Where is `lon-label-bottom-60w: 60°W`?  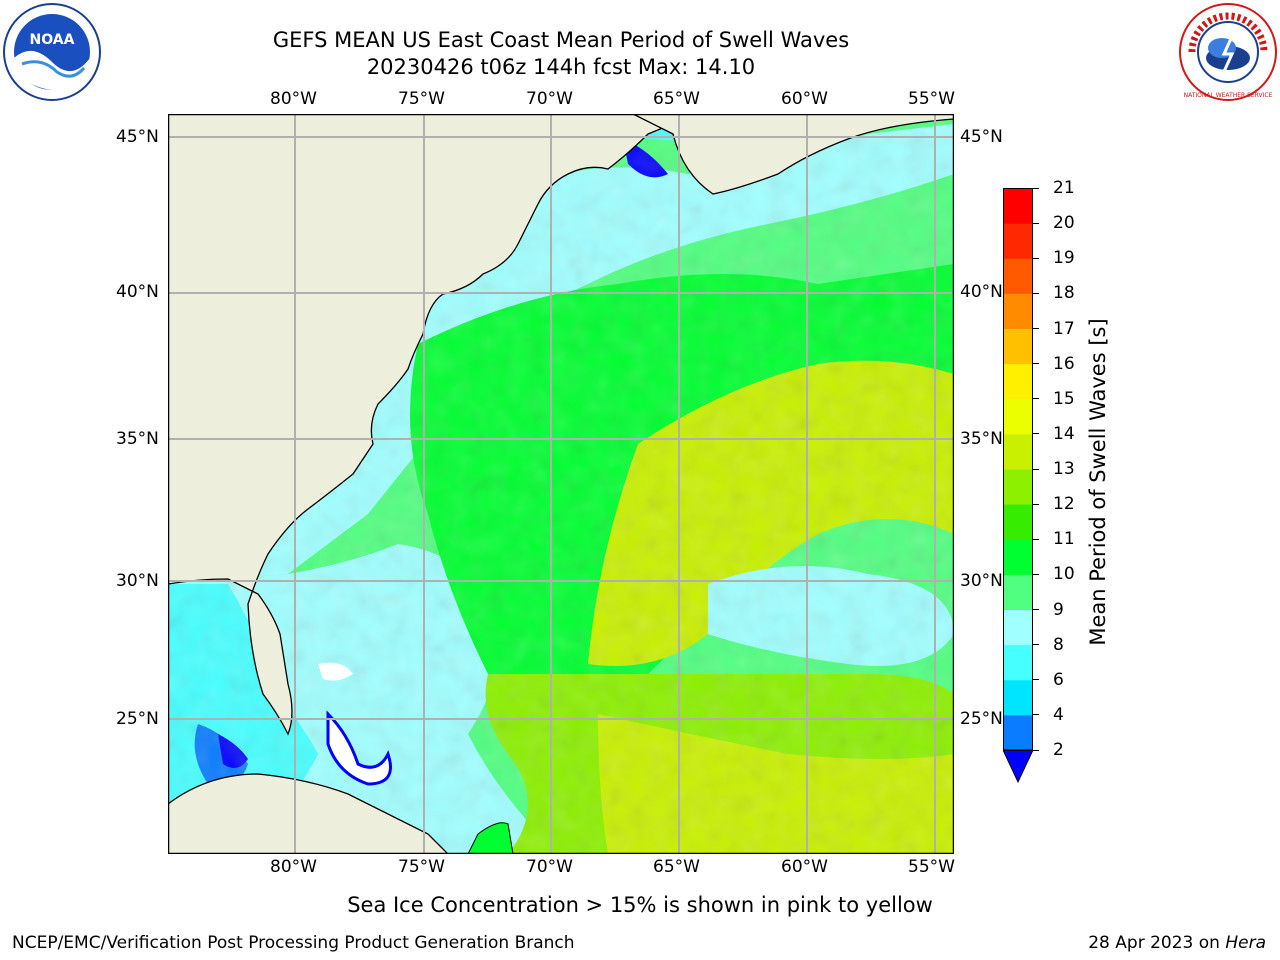 lon-label-bottom-60w: 60°W is located at coordinates (804, 867).